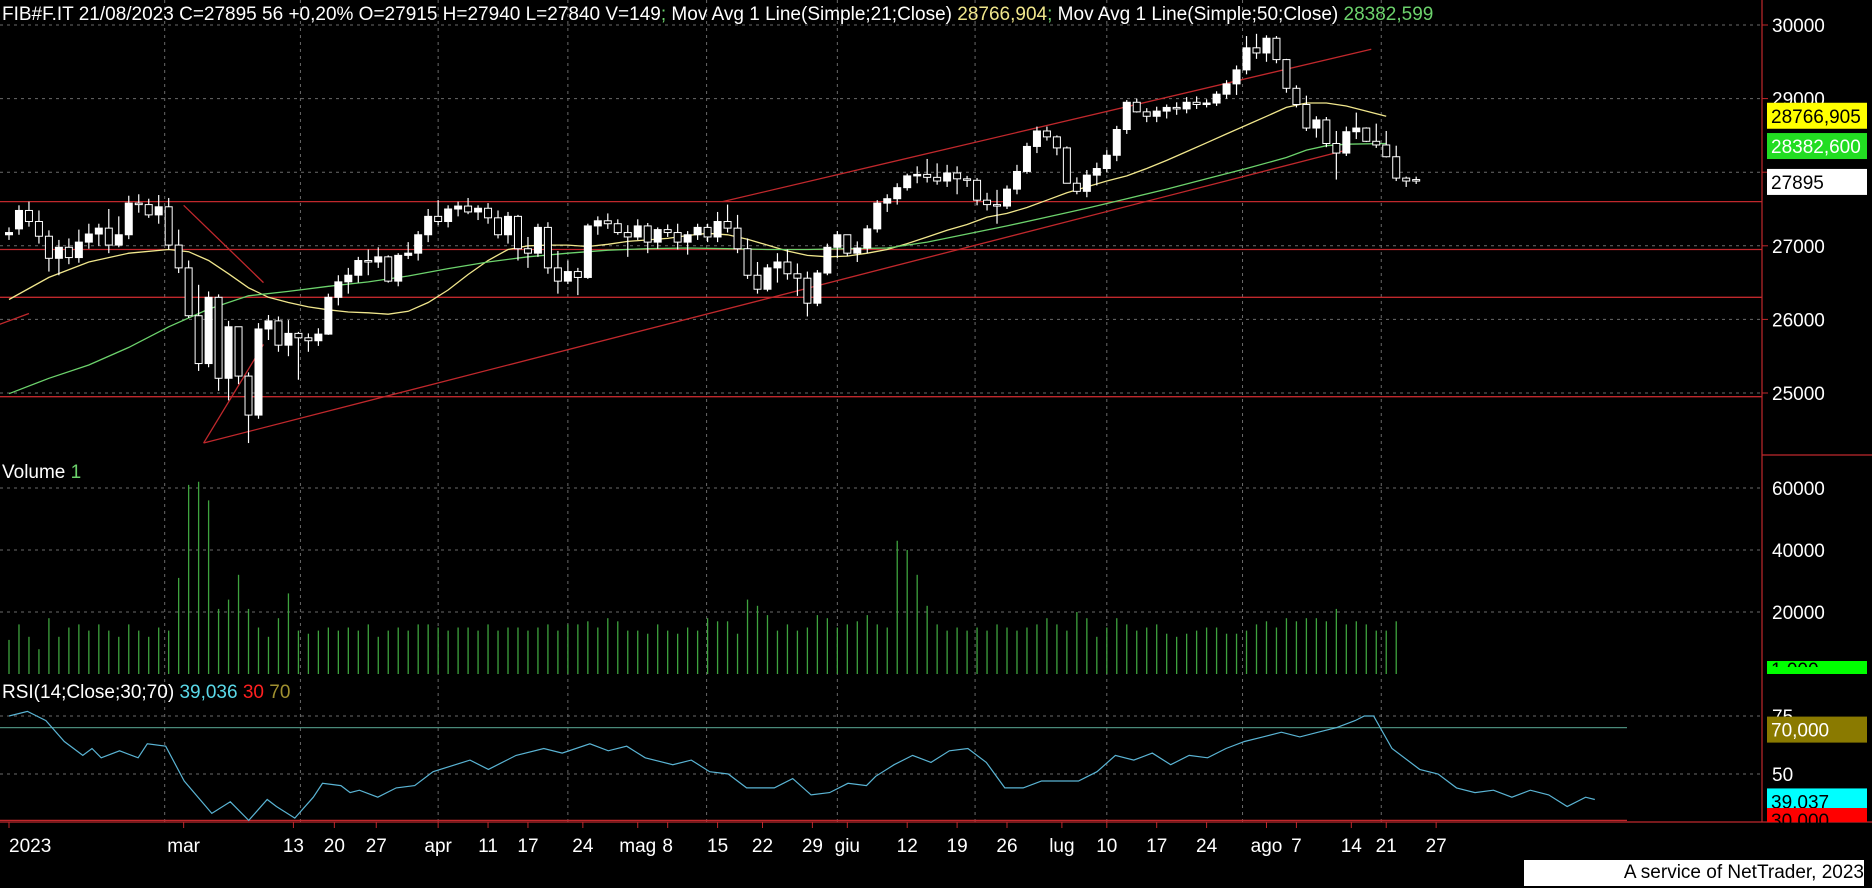  I want to click on x-tick-label: mar, so click(183, 846).